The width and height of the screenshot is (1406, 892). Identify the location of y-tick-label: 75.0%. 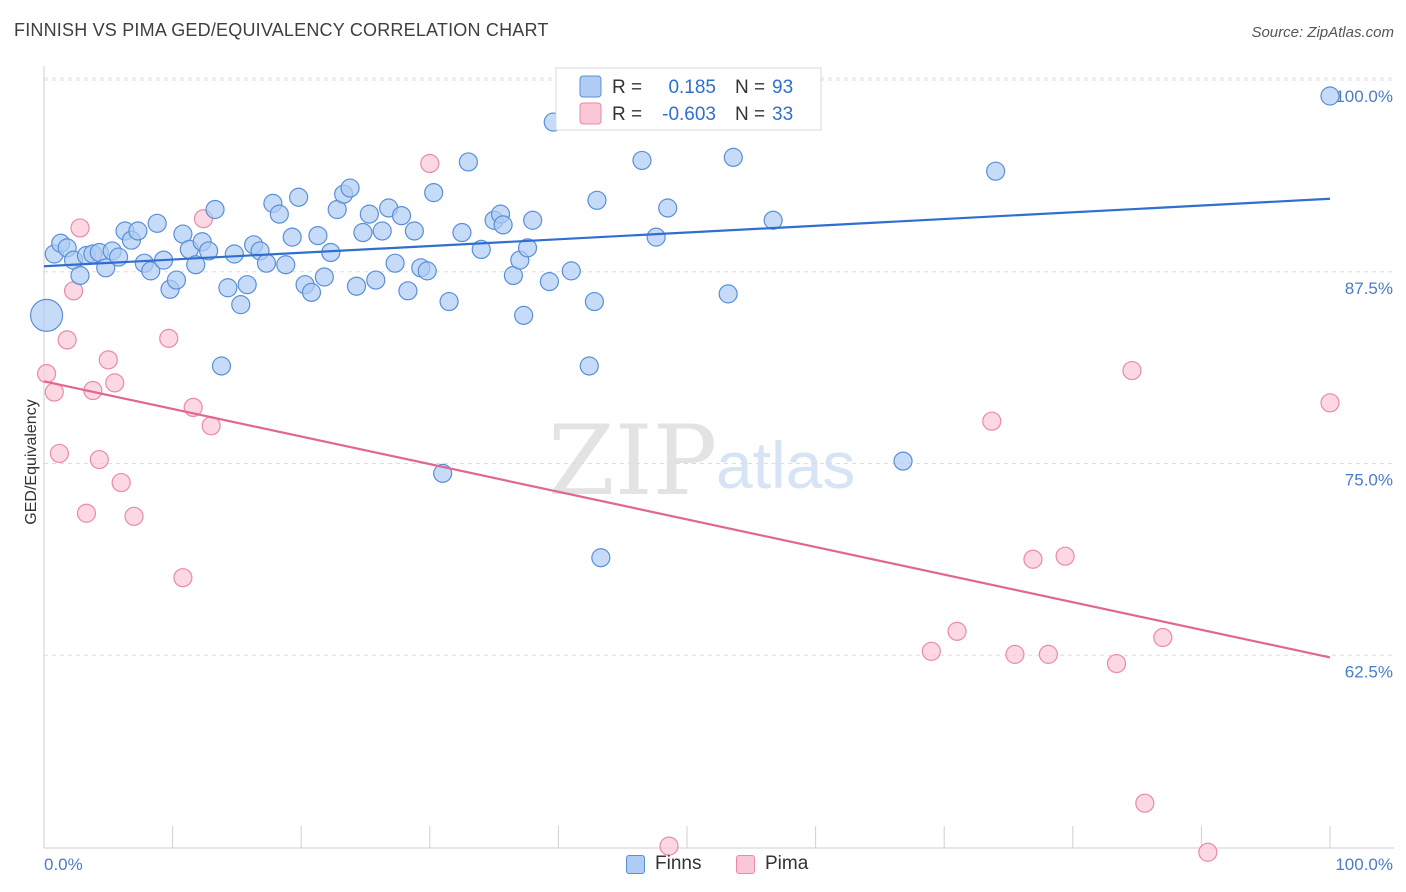
(1369, 480).